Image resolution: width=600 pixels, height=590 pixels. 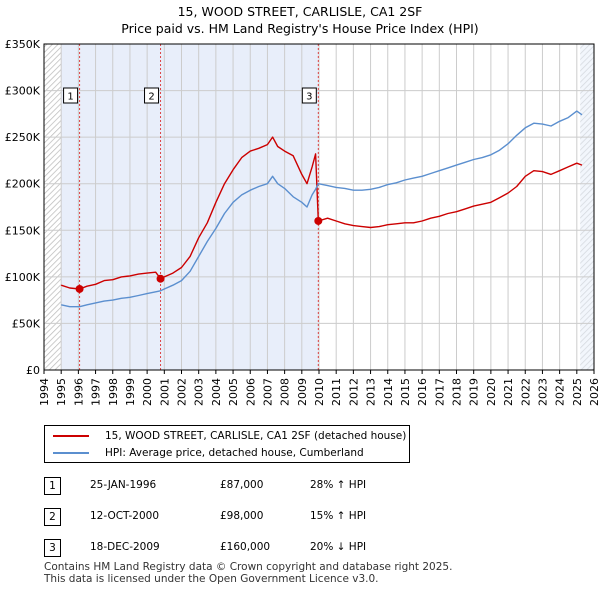 What do you see at coordinates (336, 392) in the screenshot?
I see `x-tick-label: 2011` at bounding box center [336, 392].